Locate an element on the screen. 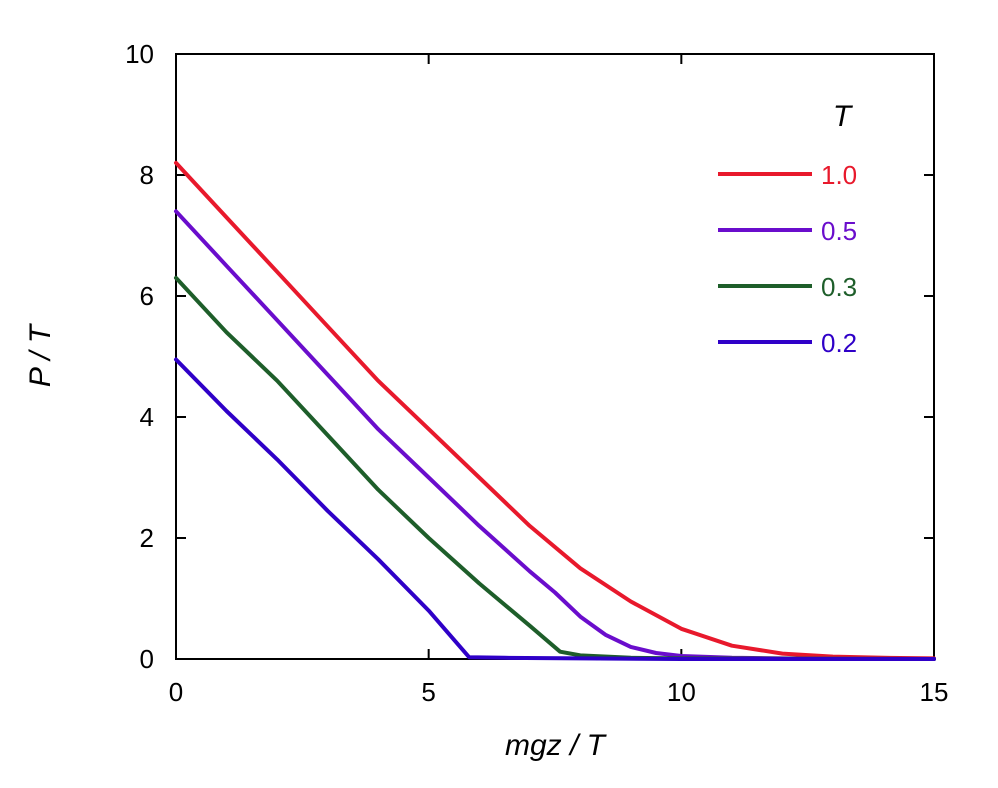  x-tick-label: 5 is located at coordinates (428, 692).